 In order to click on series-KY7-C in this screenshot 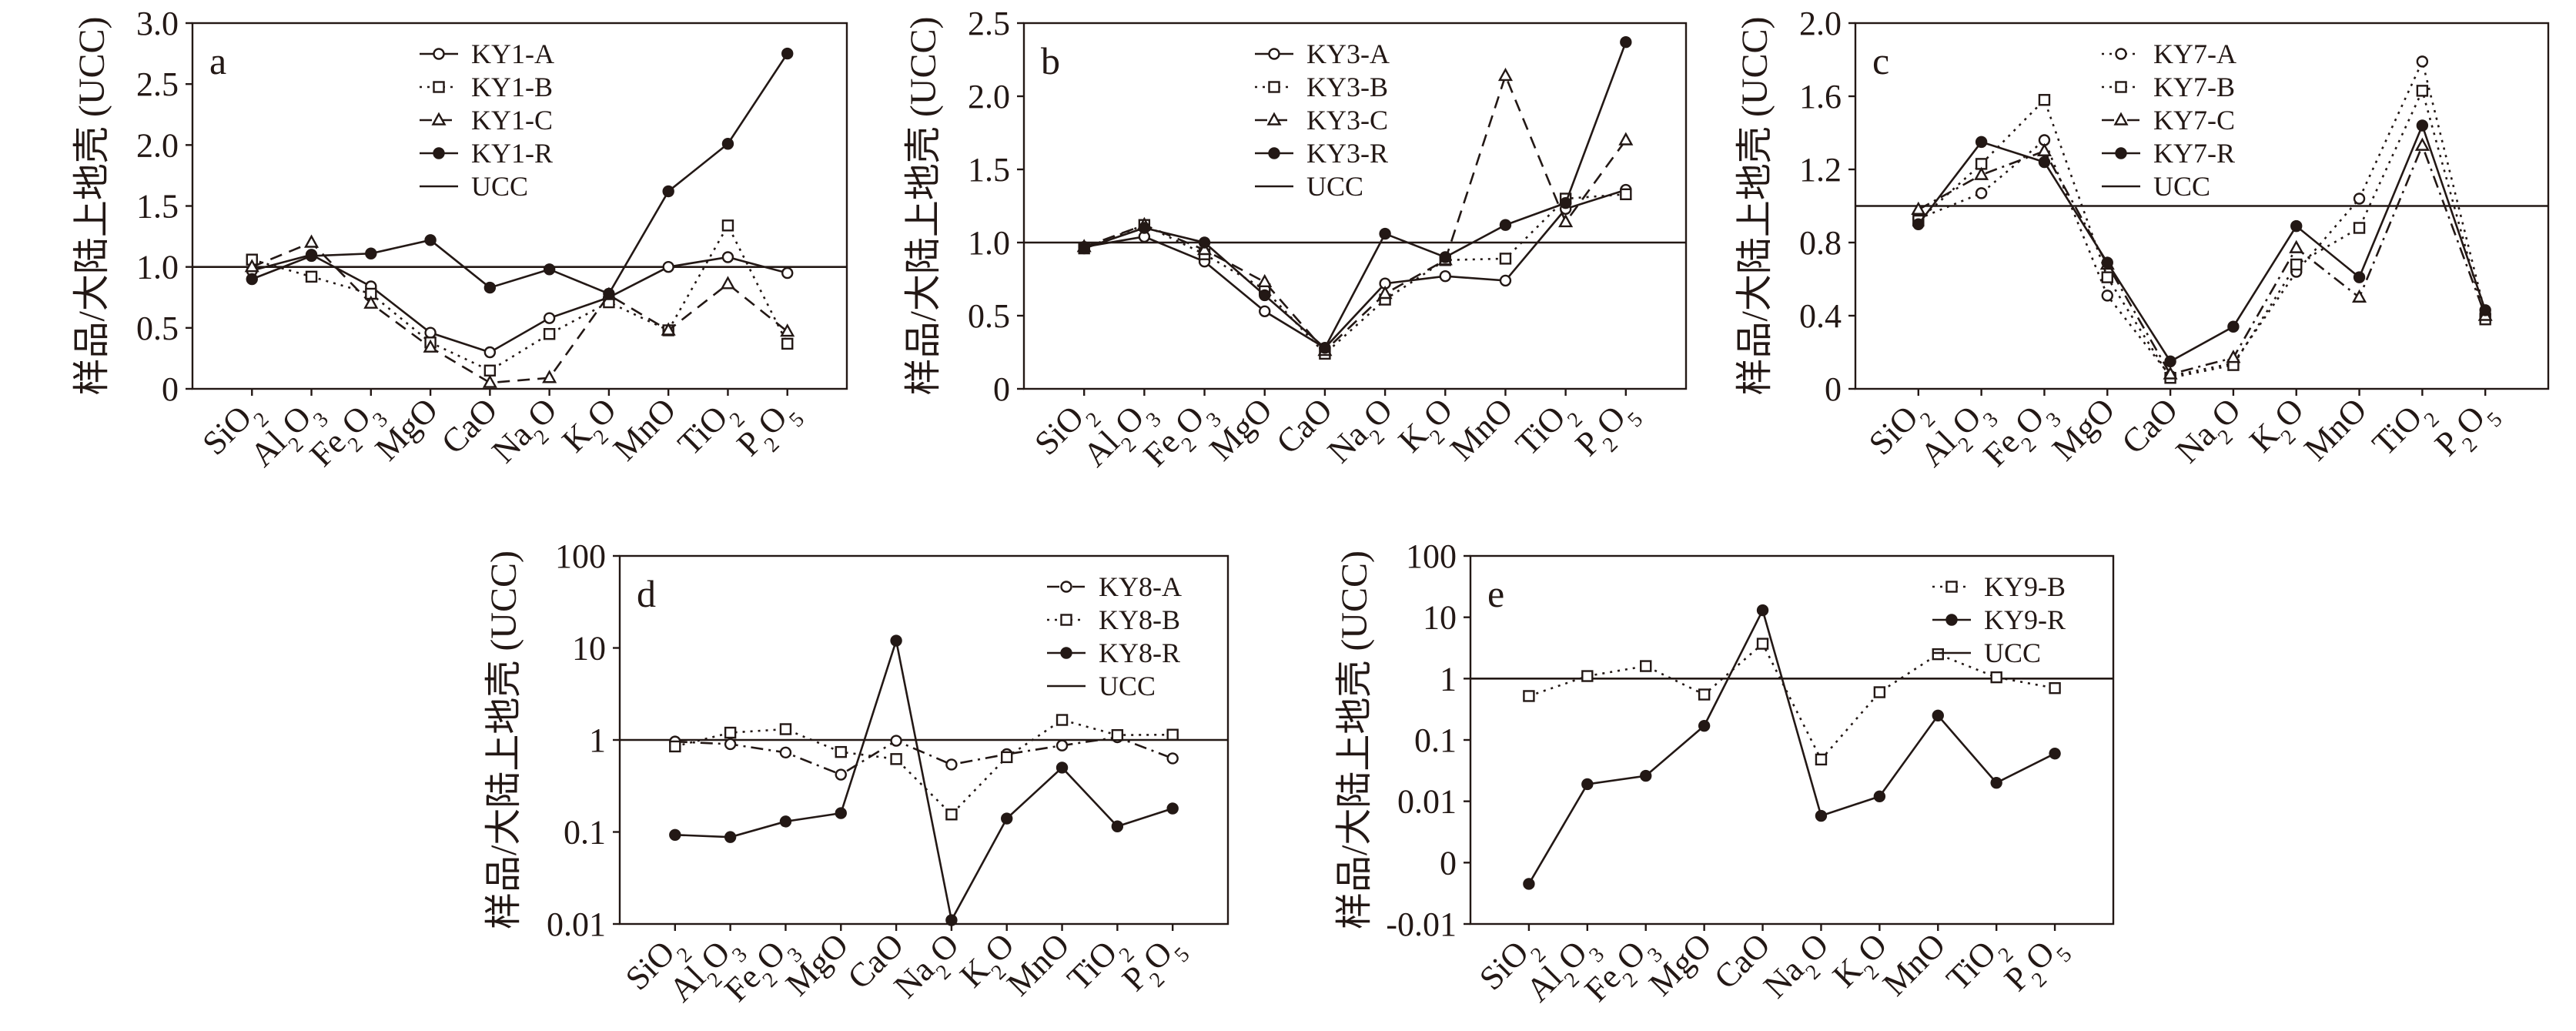, I will do `click(2202, 258)`.